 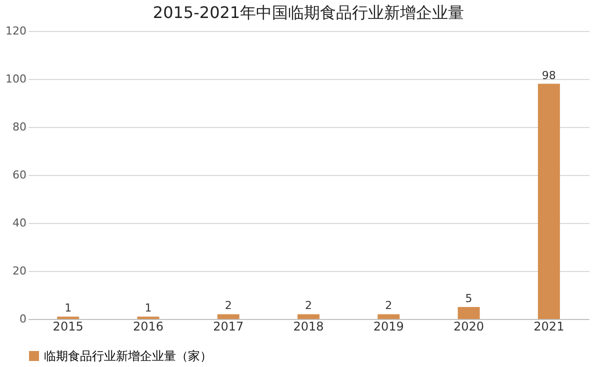 I want to click on x-tick-label: 2015, so click(x=68, y=327).